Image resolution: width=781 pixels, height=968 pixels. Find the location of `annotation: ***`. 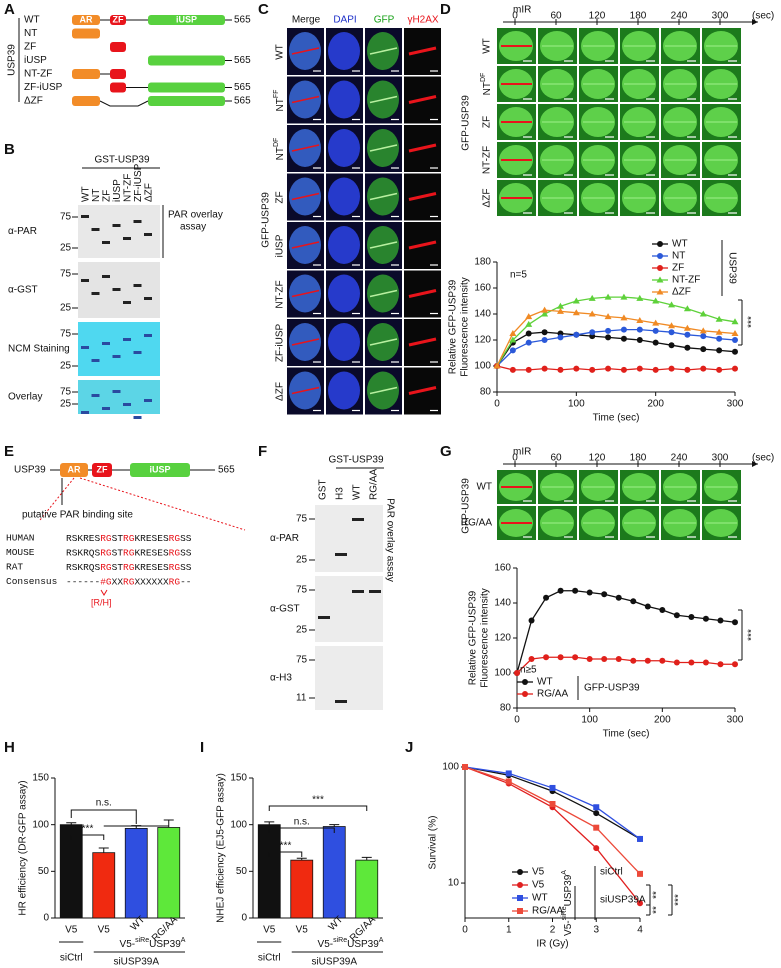

annotation: *** is located at coordinates (318, 800).